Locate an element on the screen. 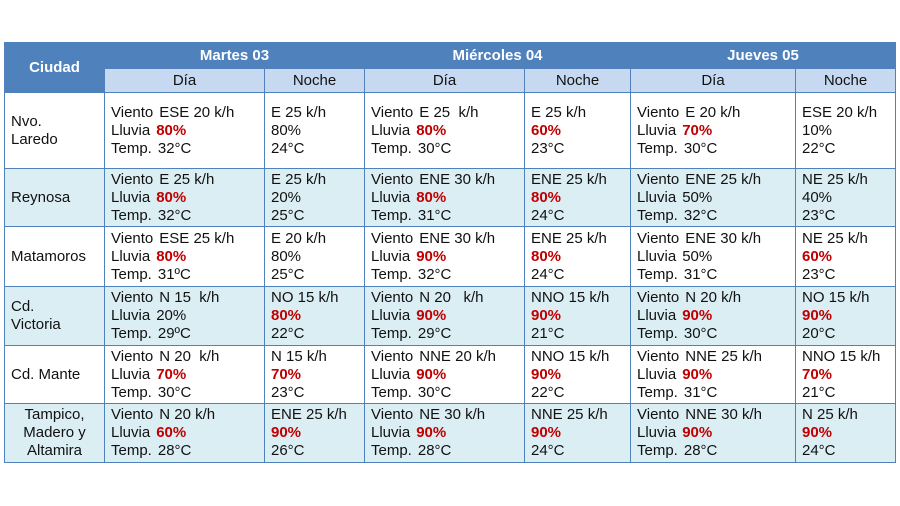 The height and width of the screenshot is (506, 900). wind-line: E 25 k/h is located at coordinates (314, 113).